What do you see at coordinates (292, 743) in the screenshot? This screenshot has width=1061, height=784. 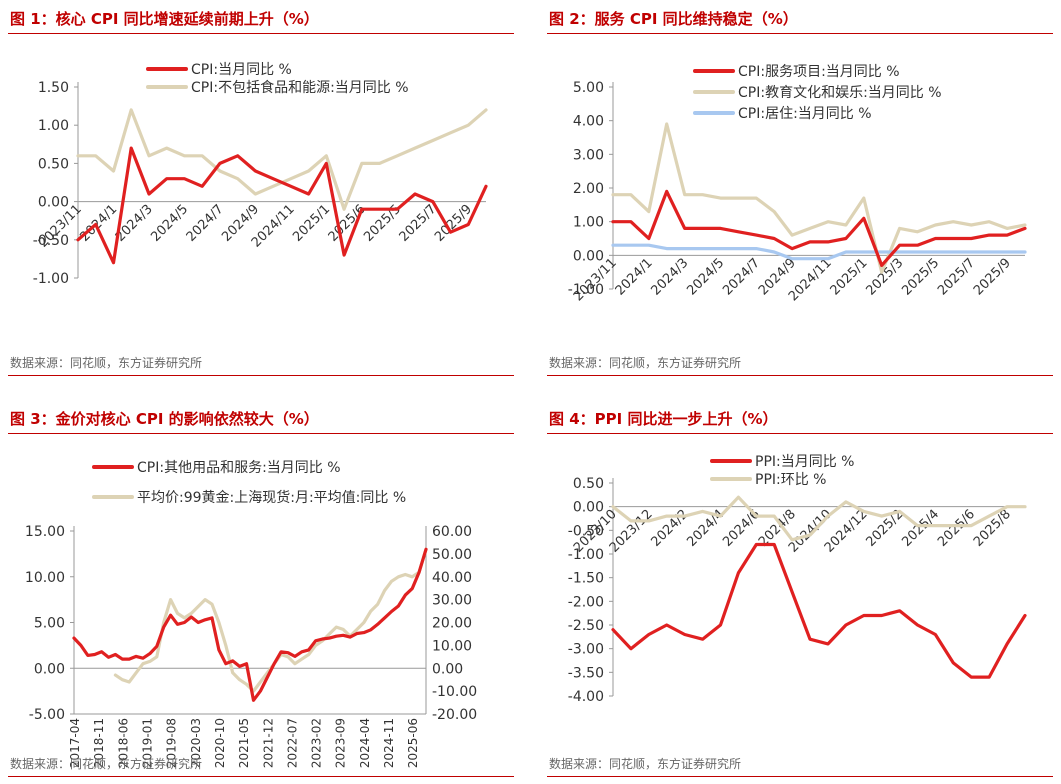 I see `x-tick-label: 2022-07` at bounding box center [292, 743].